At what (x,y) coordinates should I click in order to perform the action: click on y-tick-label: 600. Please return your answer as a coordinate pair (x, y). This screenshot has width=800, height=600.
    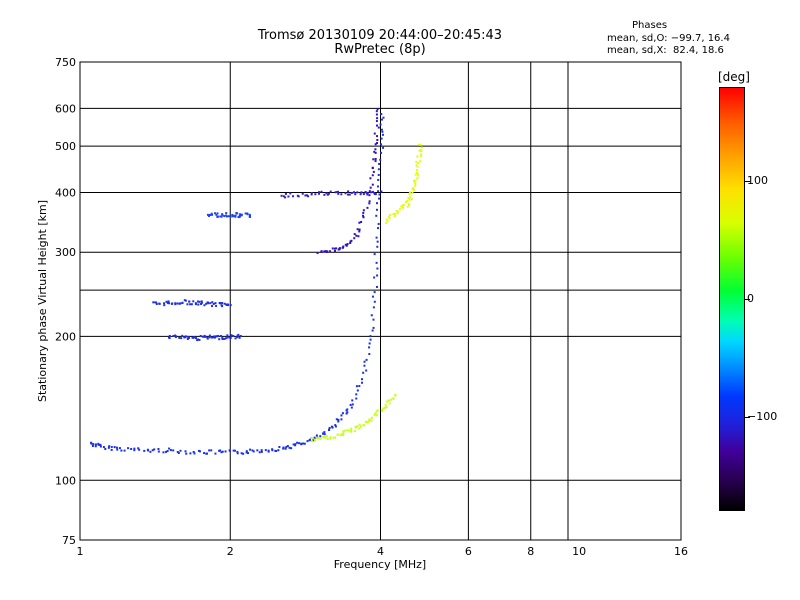
    Looking at the image, I should click on (65, 108).